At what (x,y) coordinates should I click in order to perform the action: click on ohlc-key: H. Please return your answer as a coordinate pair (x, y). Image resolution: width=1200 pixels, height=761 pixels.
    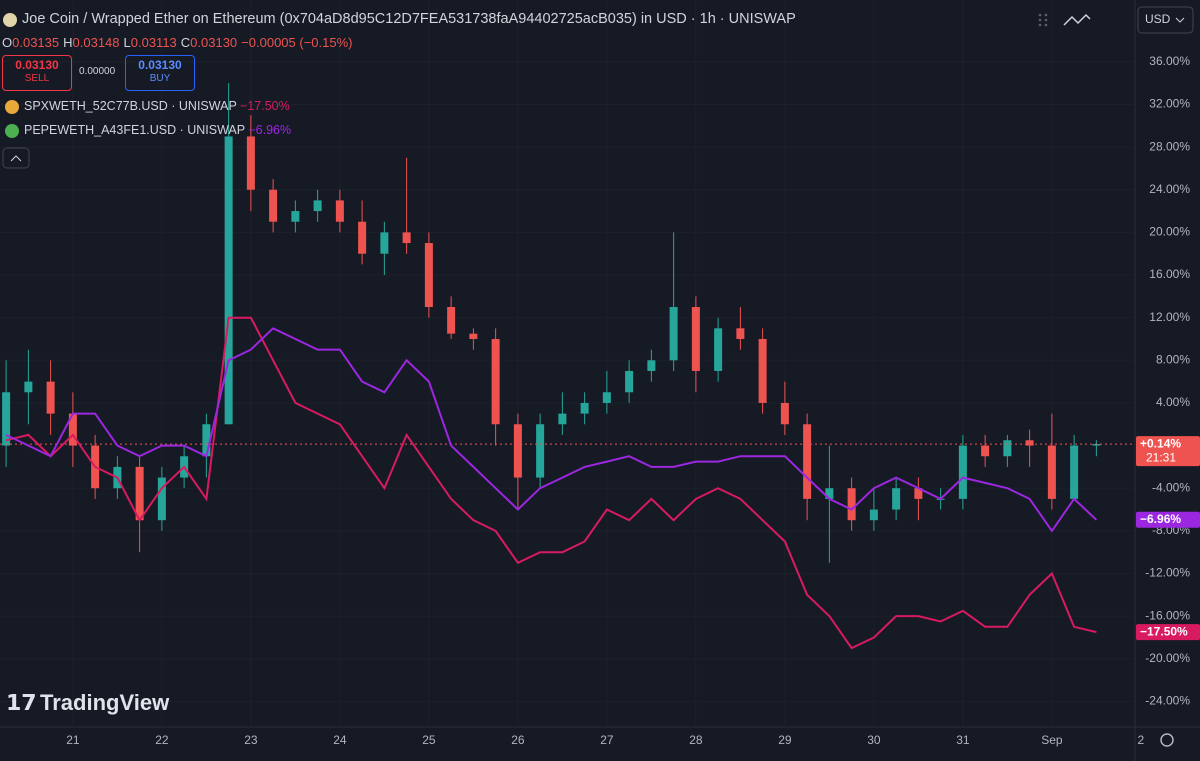
    Looking at the image, I should click on (68, 42).